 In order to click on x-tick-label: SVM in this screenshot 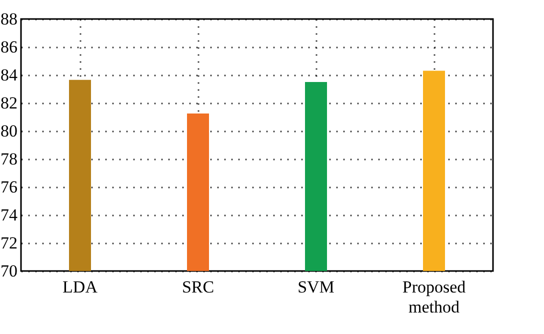, I will do `click(316, 287)`.